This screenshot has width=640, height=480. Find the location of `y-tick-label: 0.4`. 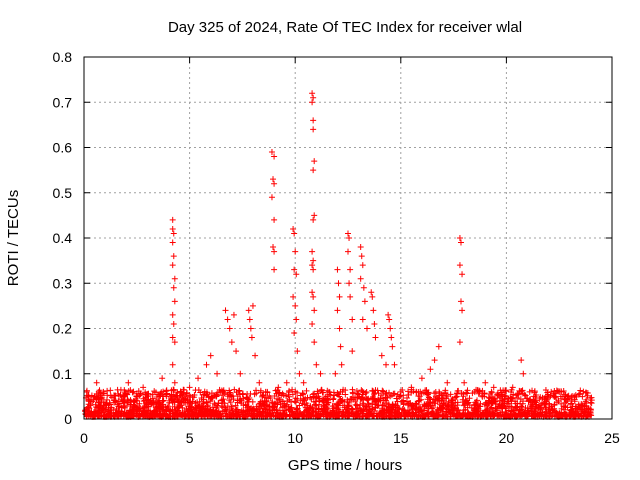

y-tick-label: 0.4 is located at coordinates (63, 238).